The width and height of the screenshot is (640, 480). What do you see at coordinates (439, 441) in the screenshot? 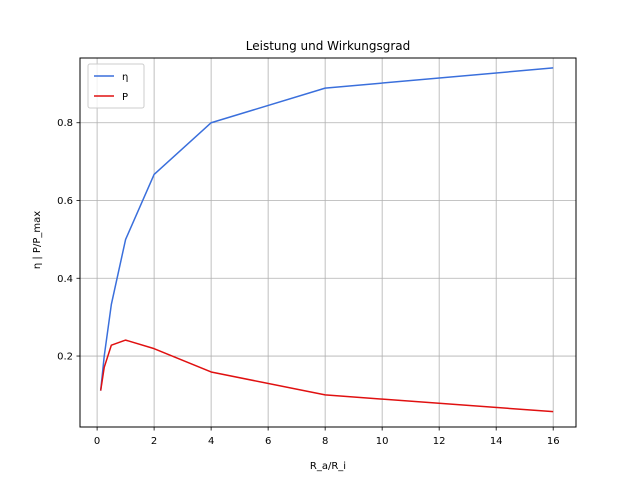
I see `x-tick-label: 12` at bounding box center [439, 441].